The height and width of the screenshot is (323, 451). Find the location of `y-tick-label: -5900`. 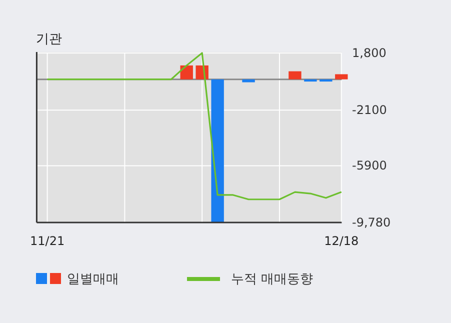

y-tick-label: -5900 is located at coordinates (369, 165).